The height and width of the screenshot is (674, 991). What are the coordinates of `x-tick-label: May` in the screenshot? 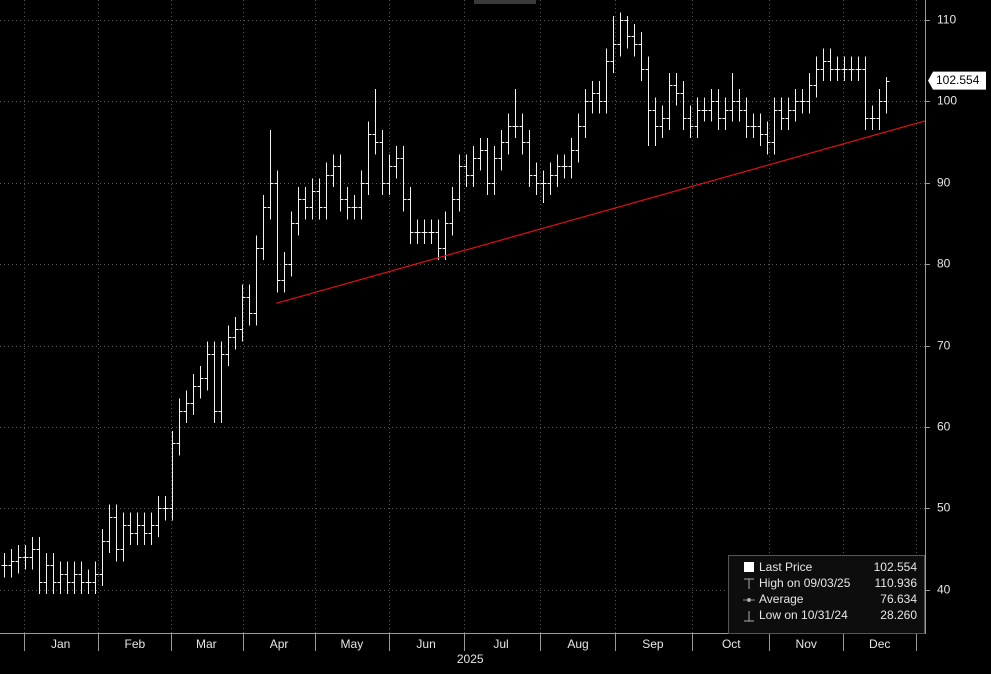 It's located at (352, 644).